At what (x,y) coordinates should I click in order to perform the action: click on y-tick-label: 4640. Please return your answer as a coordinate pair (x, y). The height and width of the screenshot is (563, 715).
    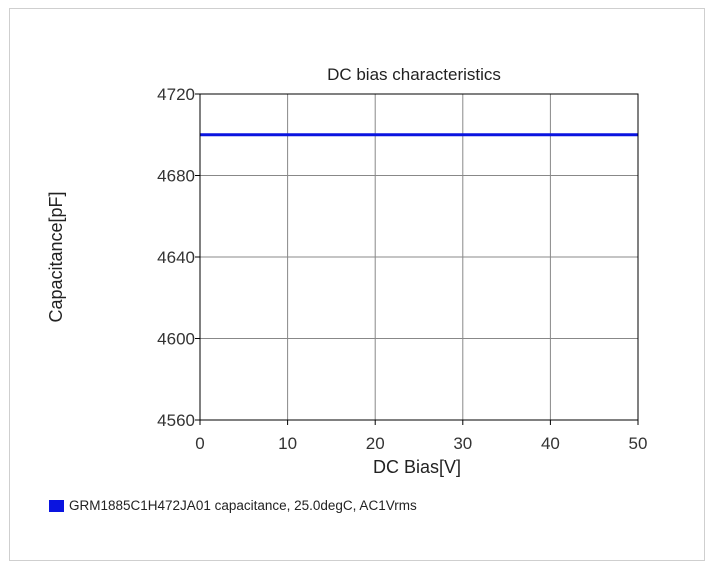
    Looking at the image, I should click on (176, 257).